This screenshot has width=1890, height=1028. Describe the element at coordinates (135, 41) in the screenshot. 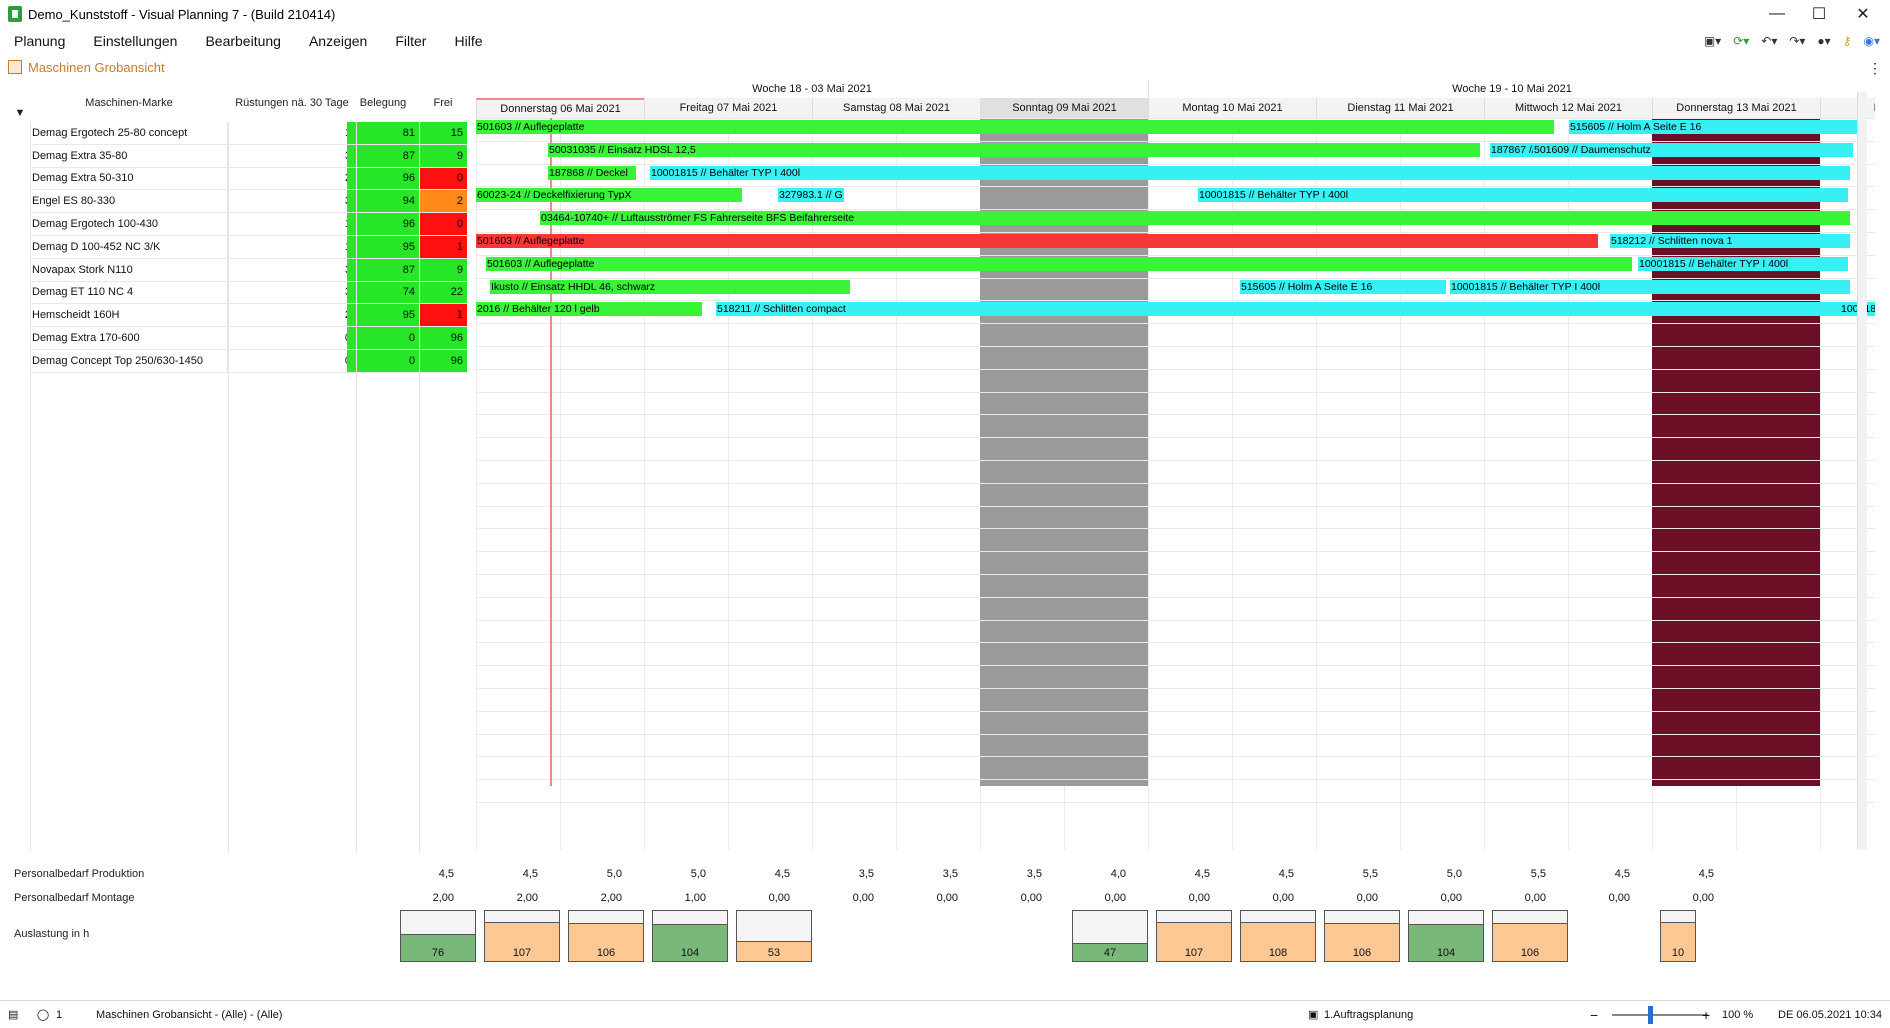

I see `menu-einstellungen: Einstellungen` at that location.